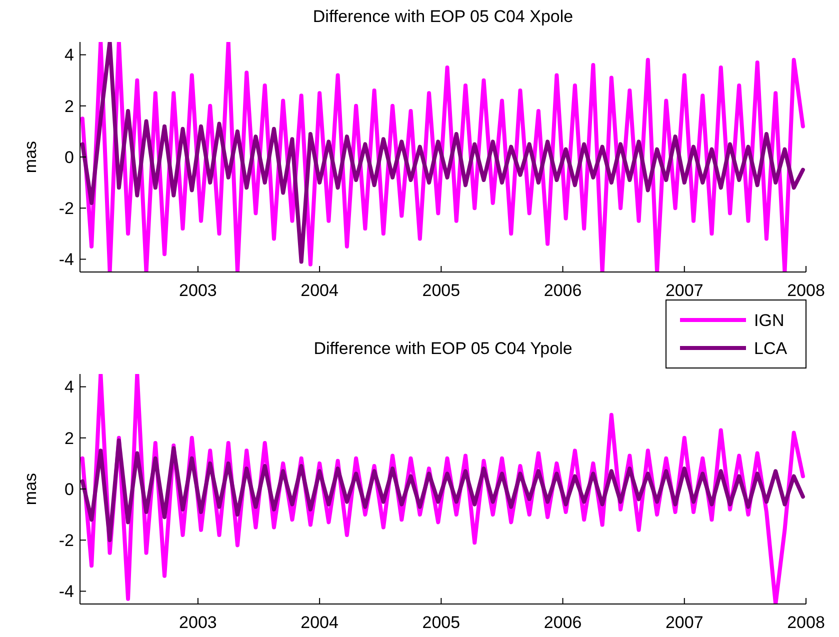 This screenshot has height=637, width=839. I want to click on chart-title: Difference with EOP 05 C04 Ypole, so click(443, 348).